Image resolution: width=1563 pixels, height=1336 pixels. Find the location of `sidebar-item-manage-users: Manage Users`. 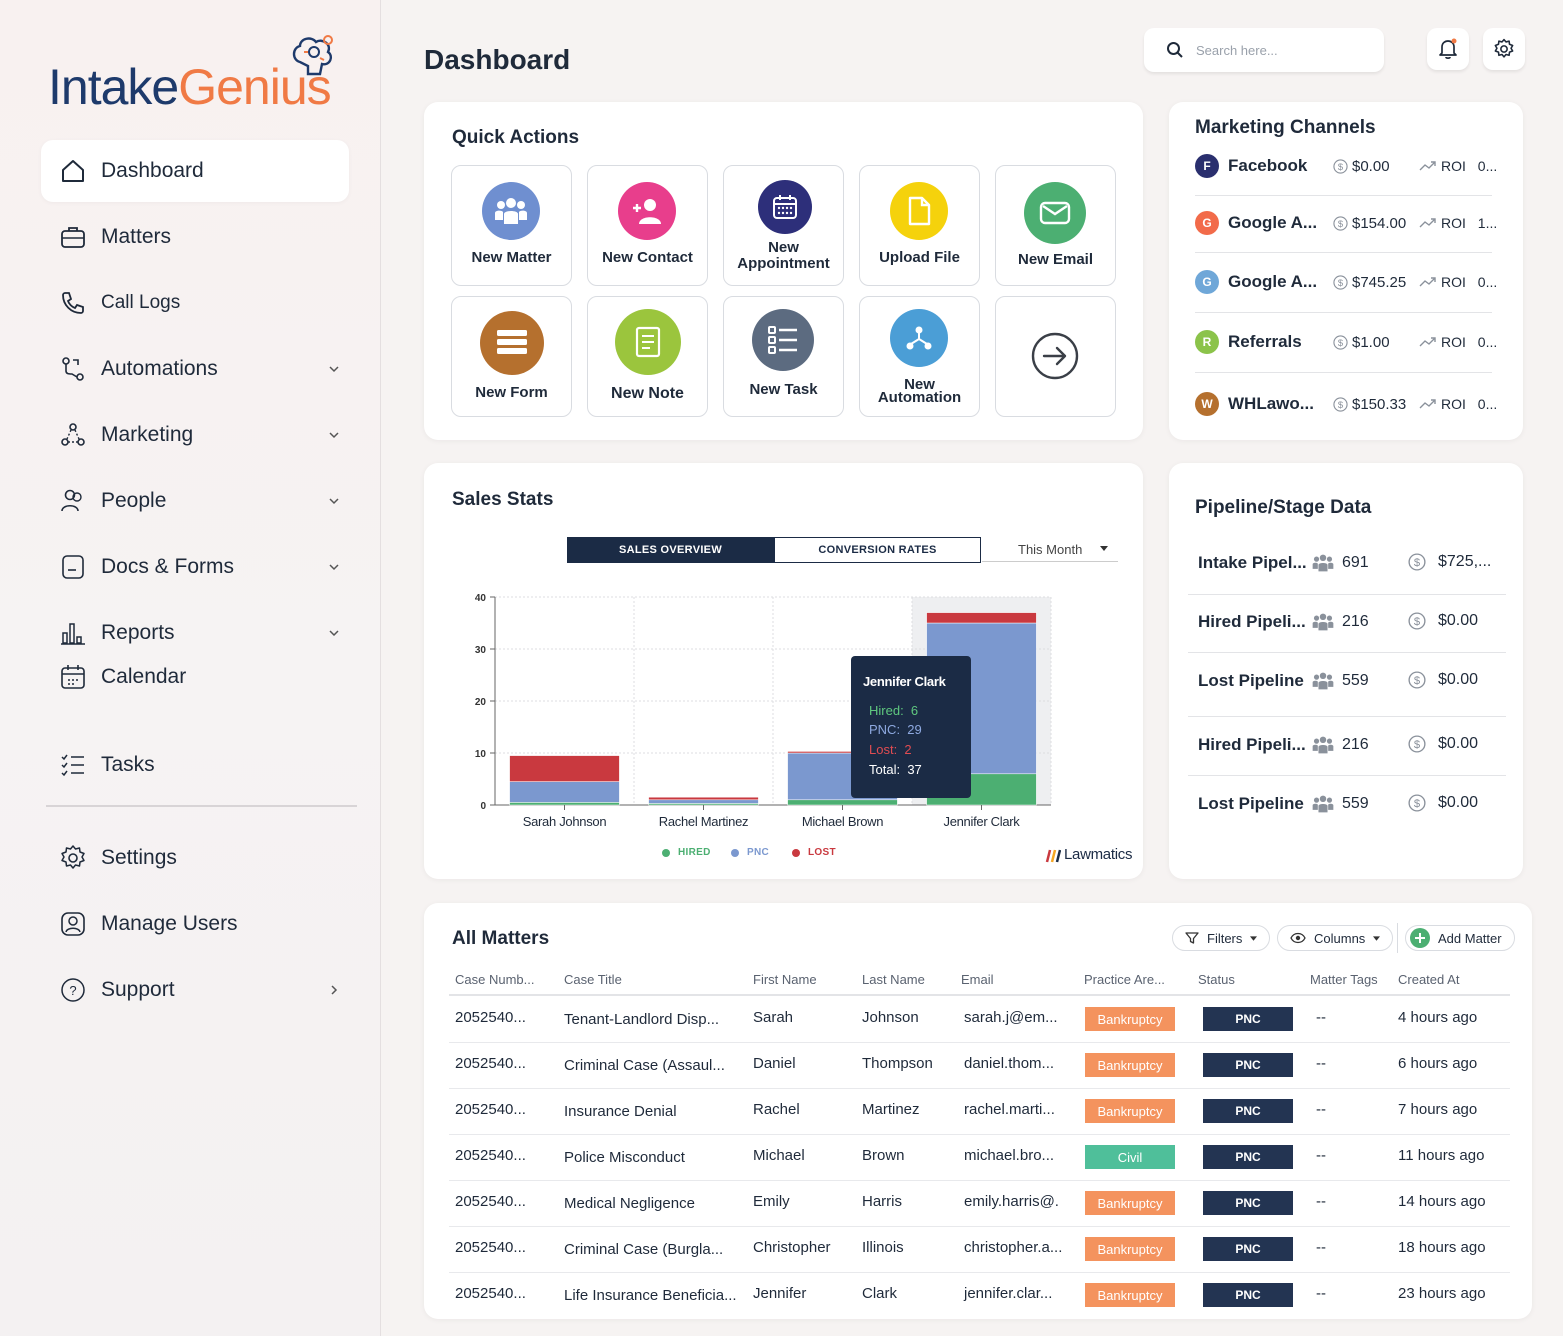

sidebar-item-manage-users: Manage Users is located at coordinates (195, 924).